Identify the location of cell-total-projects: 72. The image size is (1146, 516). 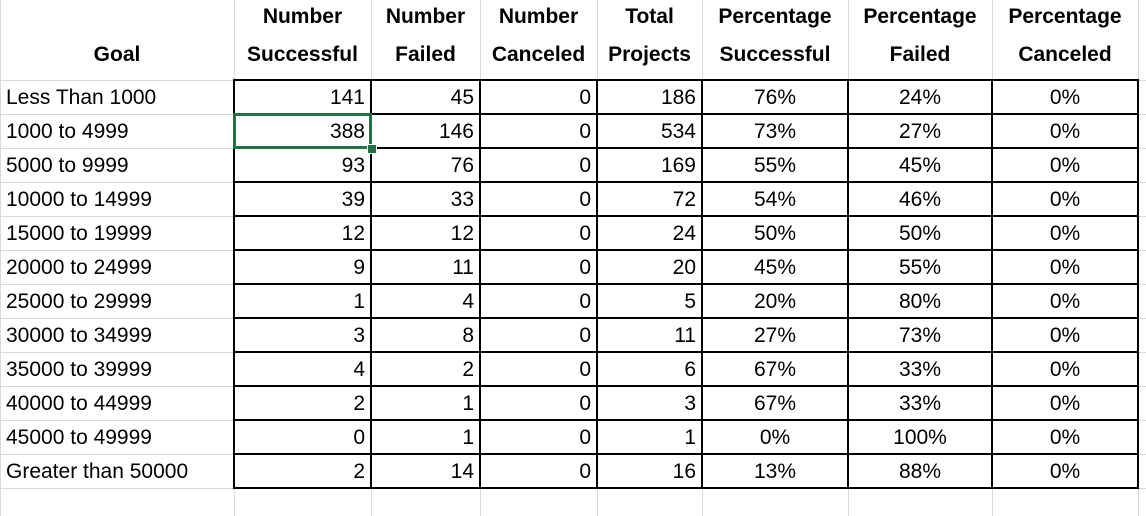
(684, 199).